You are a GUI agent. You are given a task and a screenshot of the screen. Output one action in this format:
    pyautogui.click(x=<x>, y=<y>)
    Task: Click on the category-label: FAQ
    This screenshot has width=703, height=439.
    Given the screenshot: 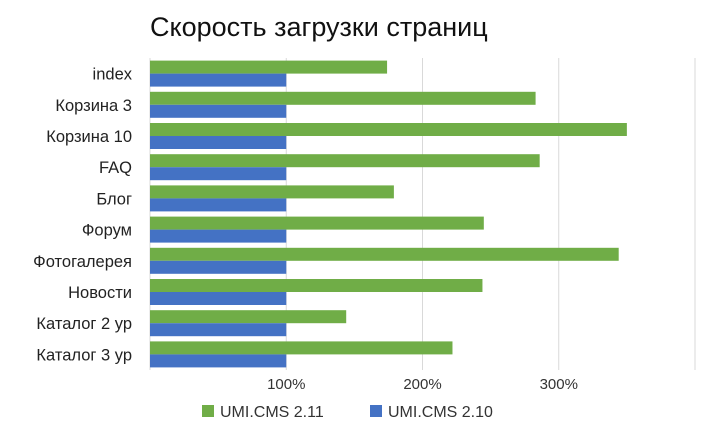 What is the action you would take?
    pyautogui.click(x=115, y=168)
    